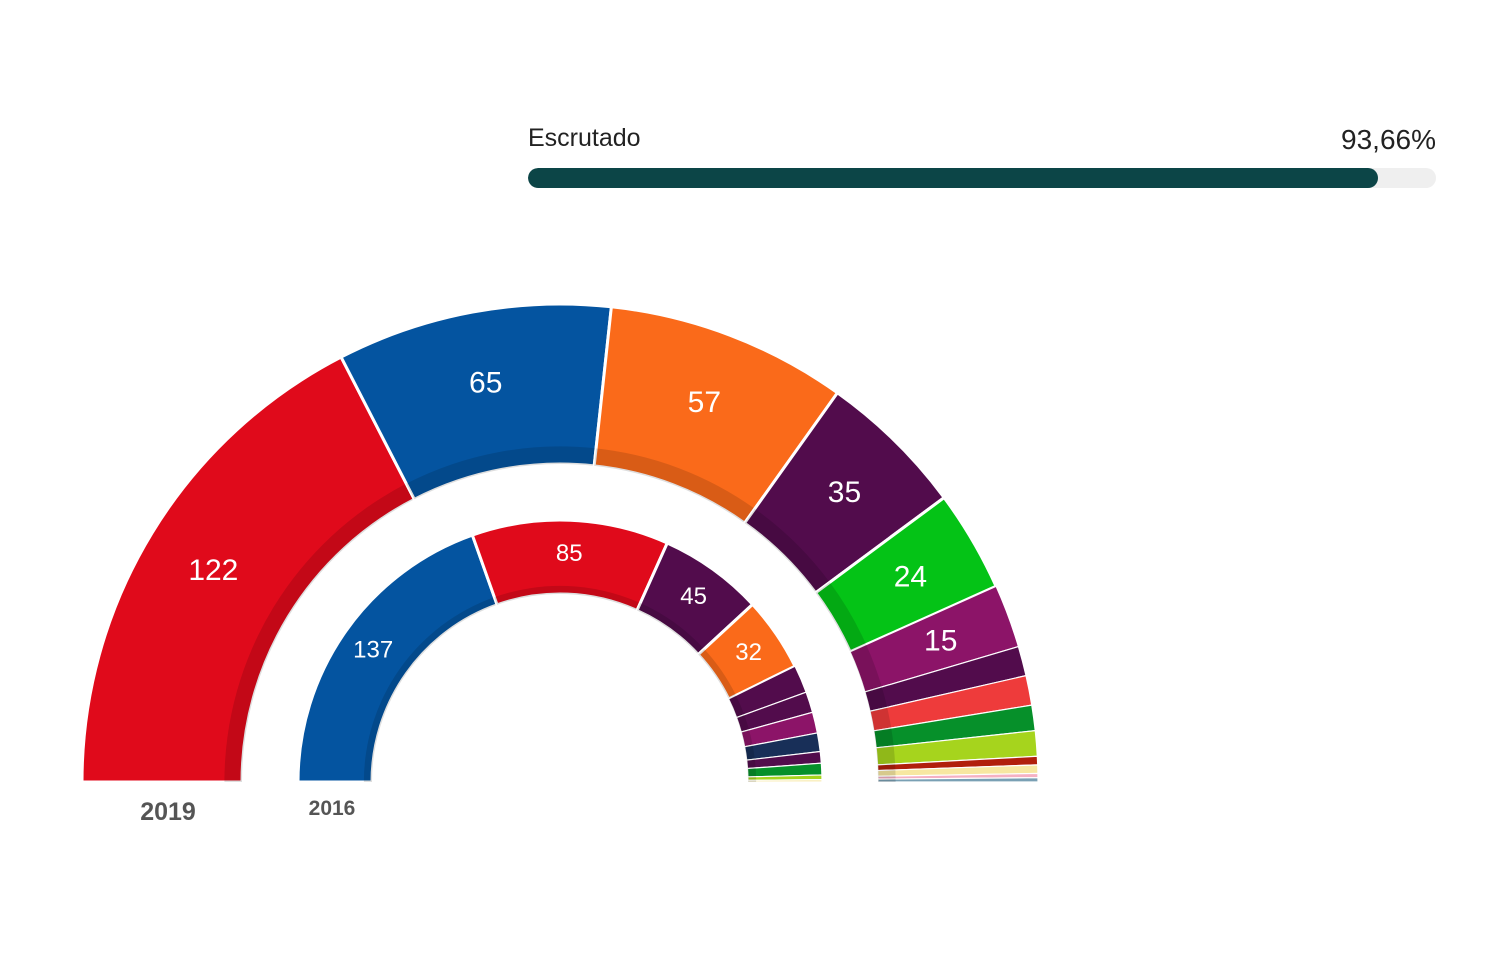 This screenshot has height=966, width=1486. Describe the element at coordinates (983, 157) in the screenshot. I see `scrutiny-progress: Escrutado 93,66%` at that location.